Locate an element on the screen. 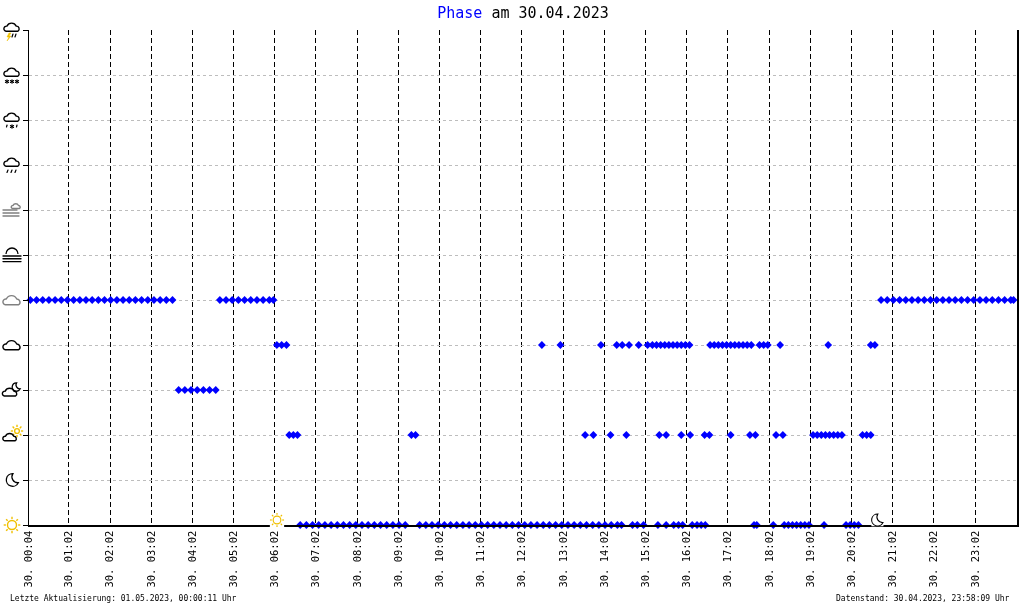  text: Datenstand: 30.04.2023, 23:58:09 Uhr is located at coordinates (923, 598).